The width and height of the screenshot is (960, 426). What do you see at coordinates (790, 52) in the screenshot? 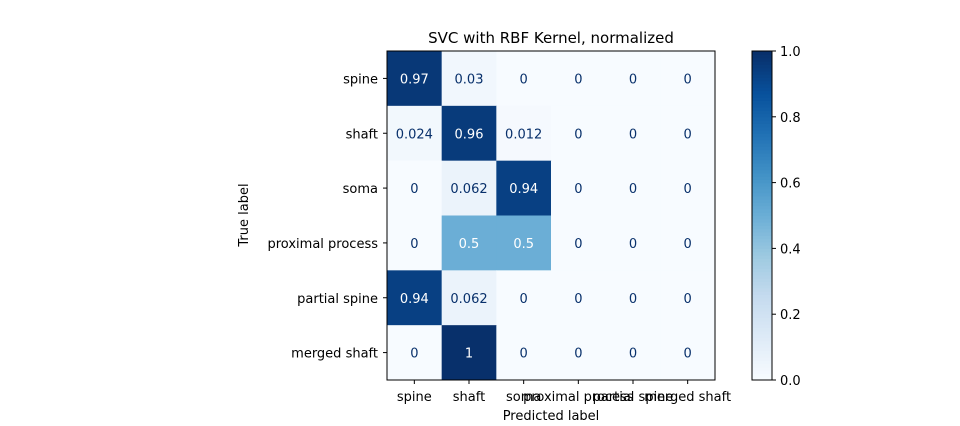
I see `colorbar-tick-label: 1.0` at bounding box center [790, 52].